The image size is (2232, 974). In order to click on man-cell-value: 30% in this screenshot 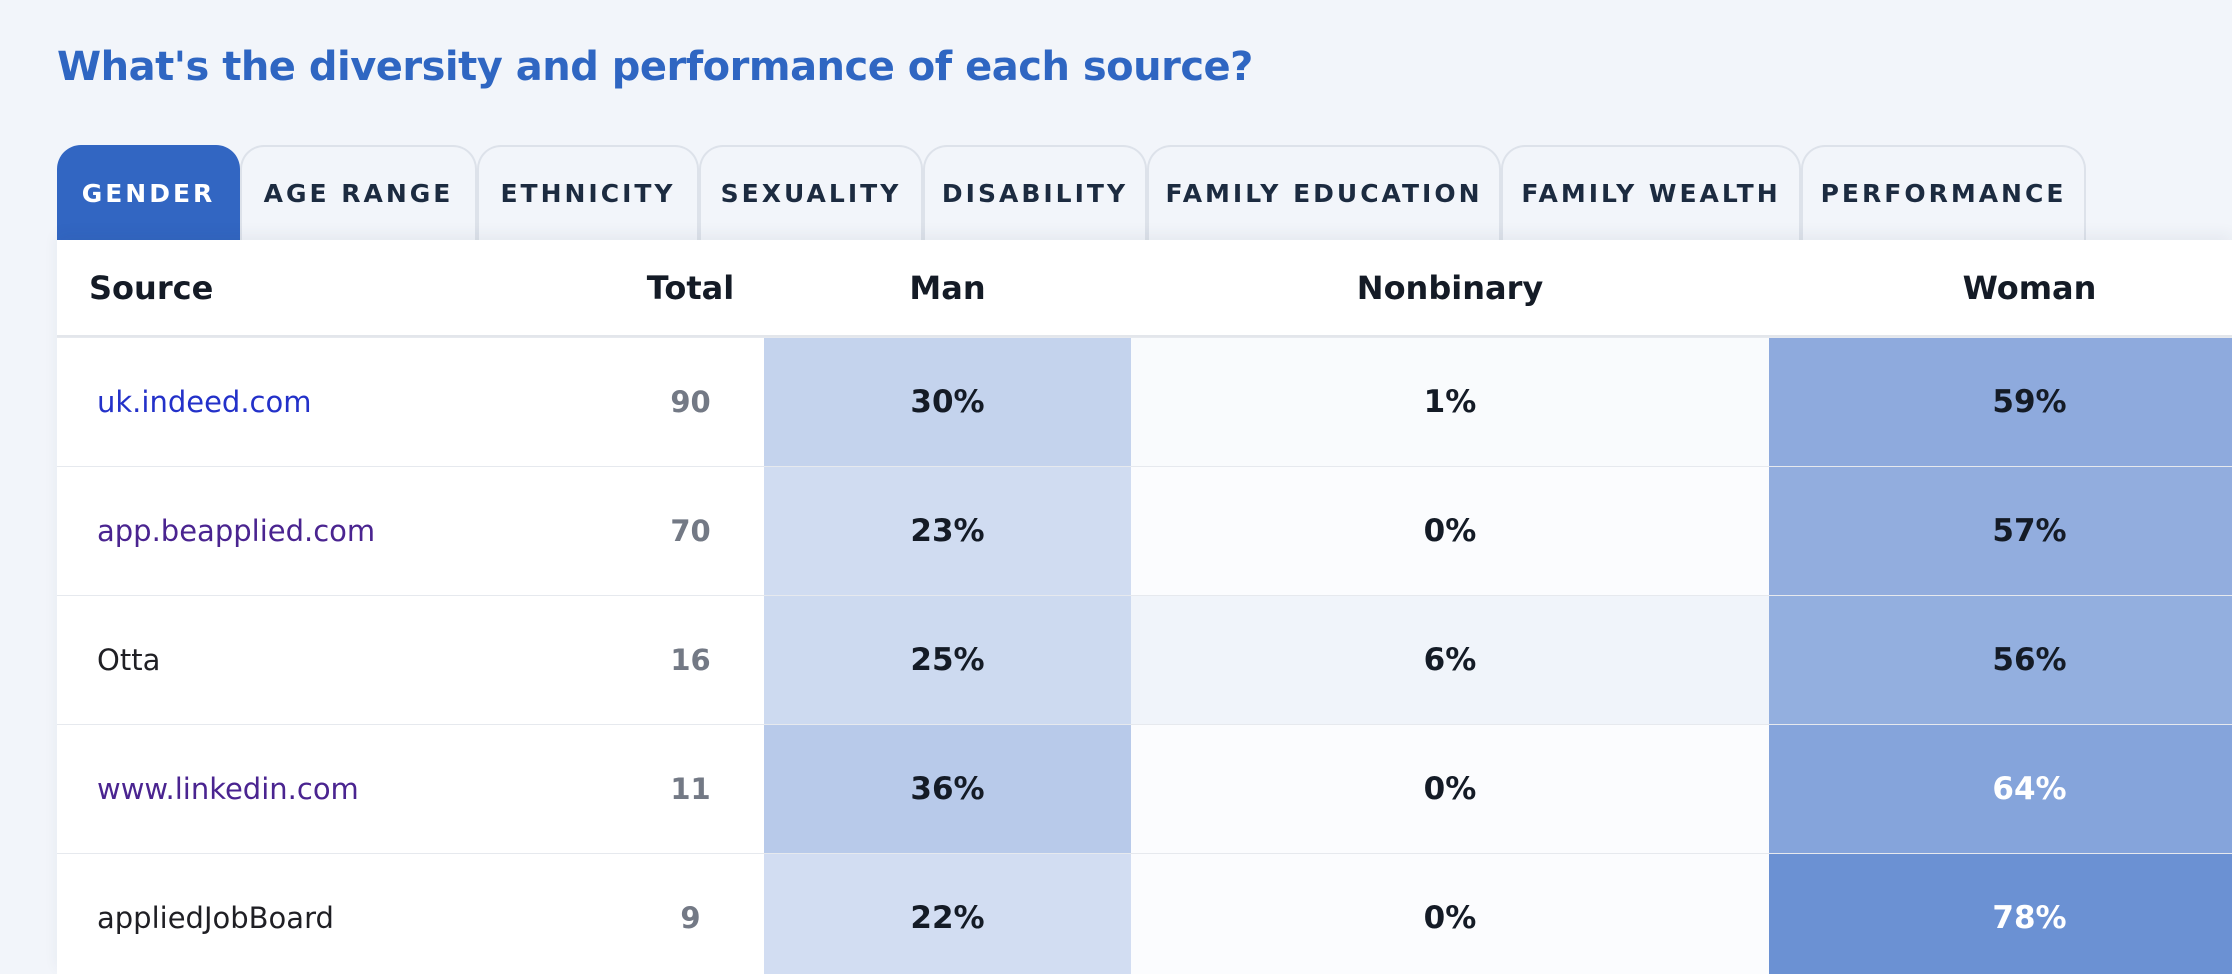, I will do `click(947, 402)`.